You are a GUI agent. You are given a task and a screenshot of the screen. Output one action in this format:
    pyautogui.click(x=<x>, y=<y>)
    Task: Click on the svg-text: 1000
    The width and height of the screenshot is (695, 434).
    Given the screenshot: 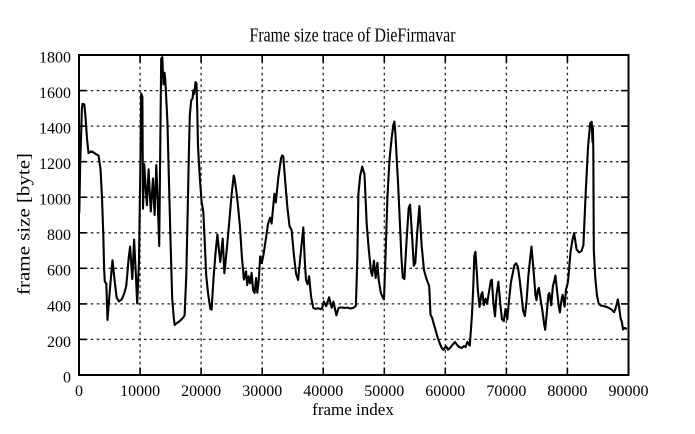 What is the action you would take?
    pyautogui.click(x=55, y=200)
    